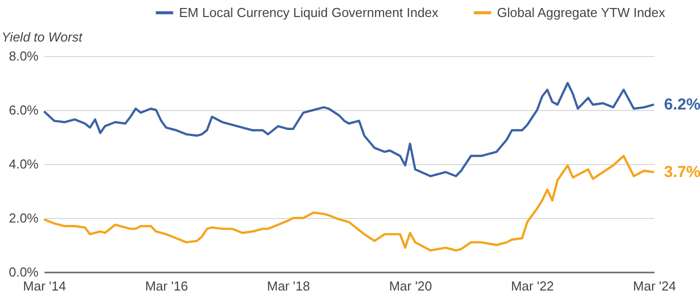 This screenshot has width=700, height=300. I want to click on annotation: 6.2%, so click(682, 105).